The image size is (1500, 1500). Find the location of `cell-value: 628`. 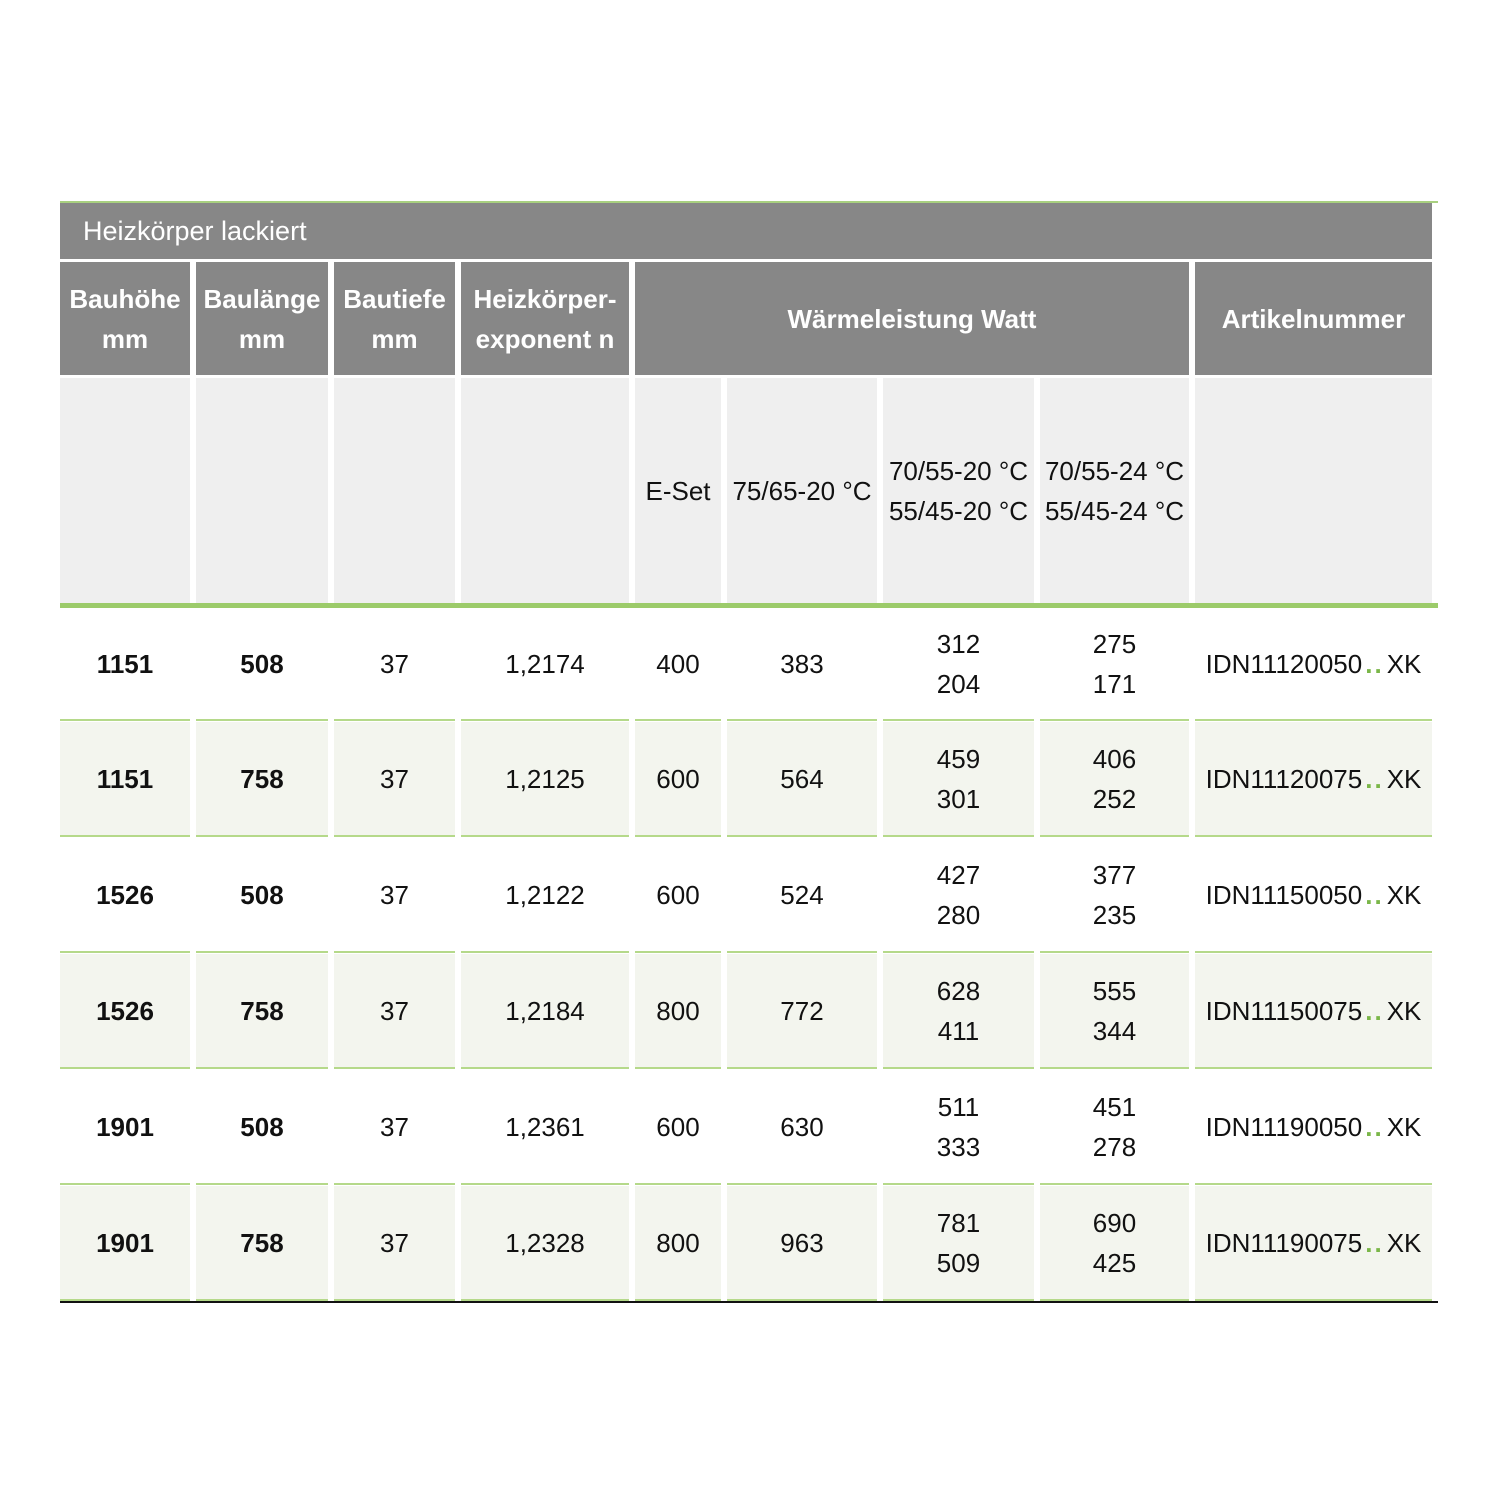

cell-value: 628 is located at coordinates (958, 990).